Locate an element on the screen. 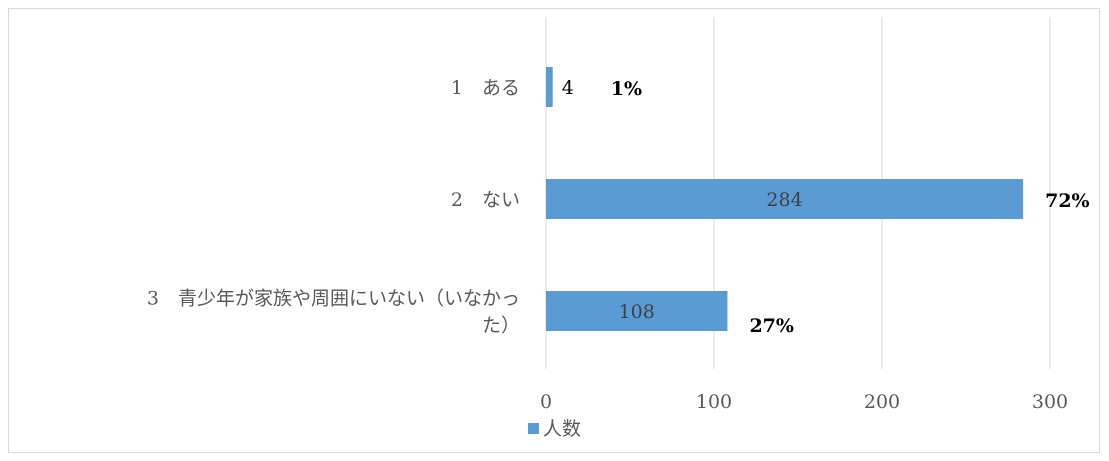 The height and width of the screenshot is (461, 1109). x-tick-label: 0 is located at coordinates (546, 402).